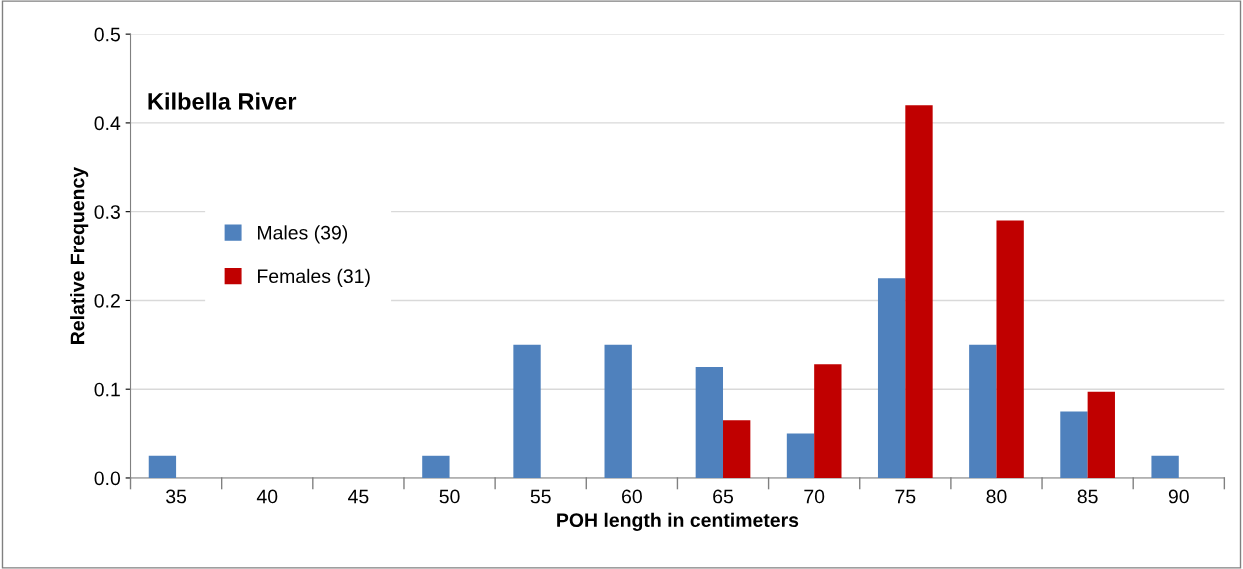 This screenshot has height=569, width=1243. What do you see at coordinates (723, 496) in the screenshot?
I see `x-tick-label: 65` at bounding box center [723, 496].